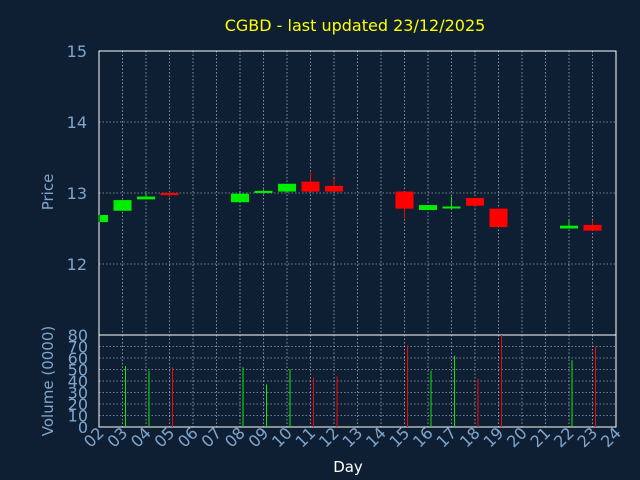  Describe the element at coordinates (48, 381) in the screenshot. I see `volume-axis-label: Volume (0000)` at that location.